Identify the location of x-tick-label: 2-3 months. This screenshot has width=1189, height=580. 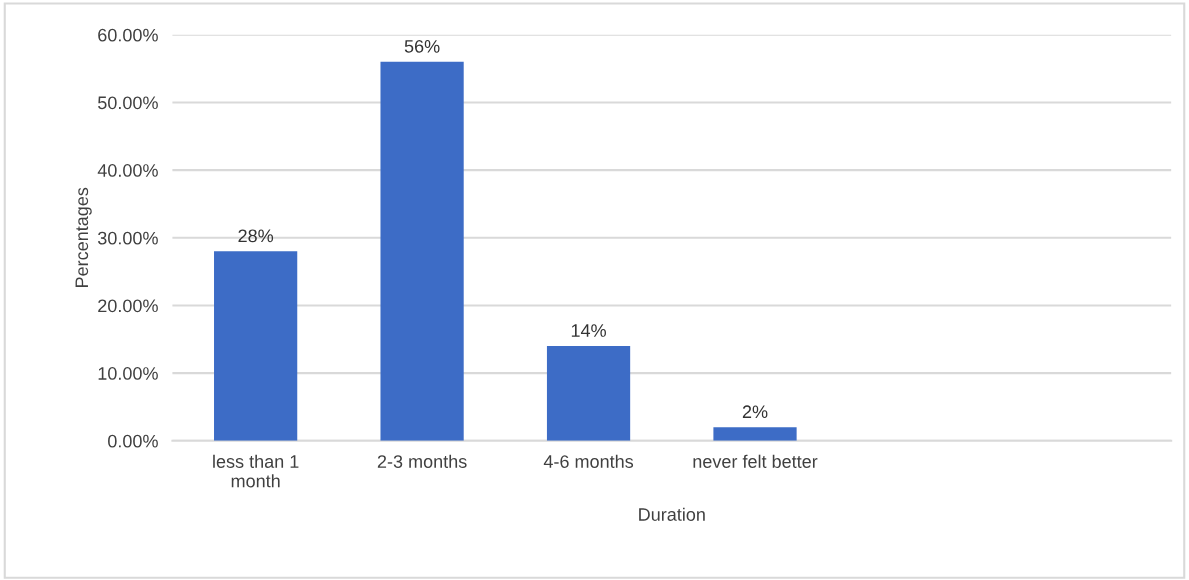
(422, 461).